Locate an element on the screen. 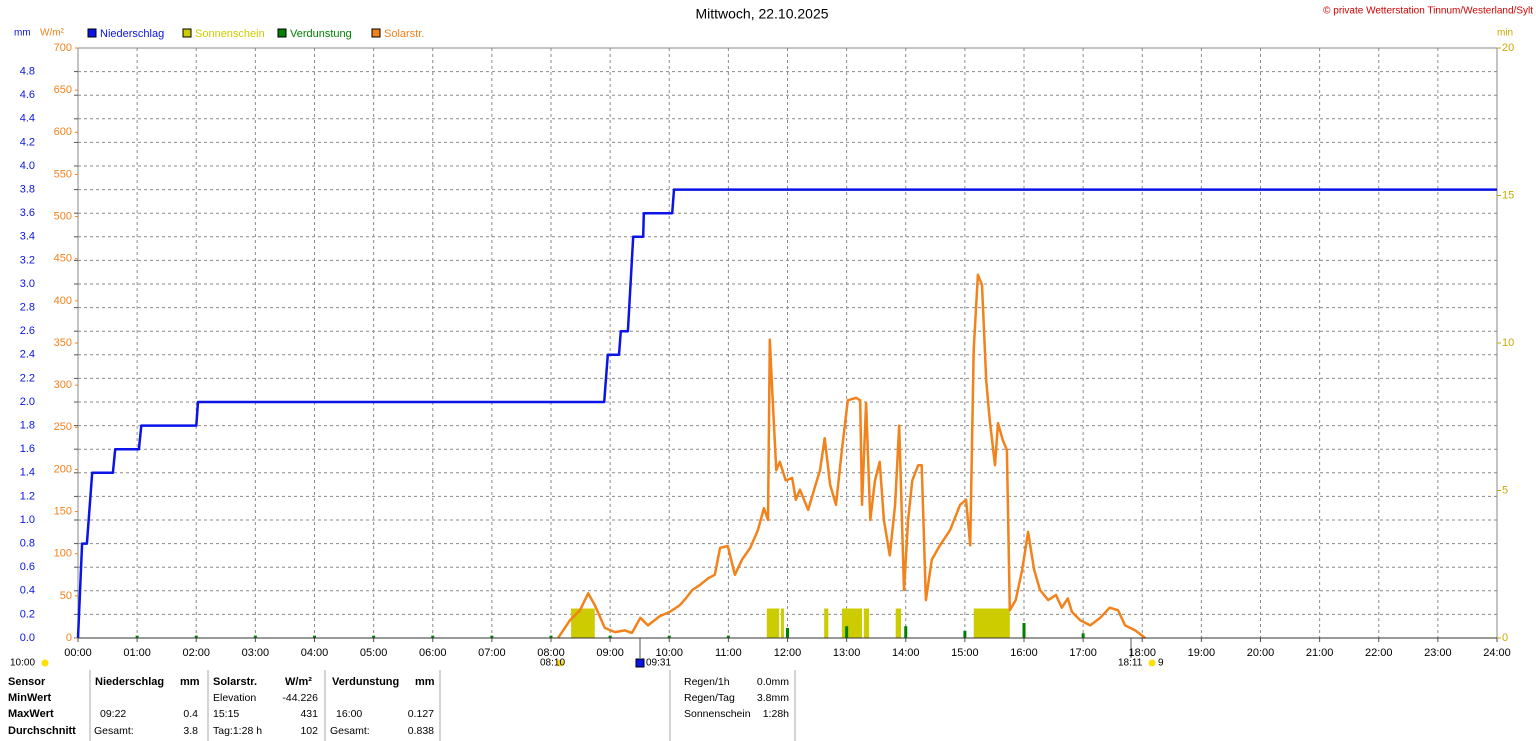 The width and height of the screenshot is (1536, 741). y-tick-label-wm2: 500 is located at coordinates (63, 216).